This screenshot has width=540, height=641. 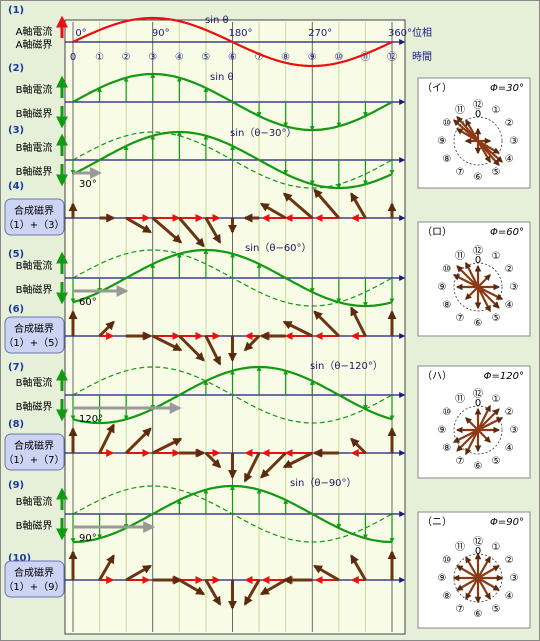 What do you see at coordinates (365, 57) in the screenshot?
I see `time-tick-label: ⑪` at bounding box center [365, 57].